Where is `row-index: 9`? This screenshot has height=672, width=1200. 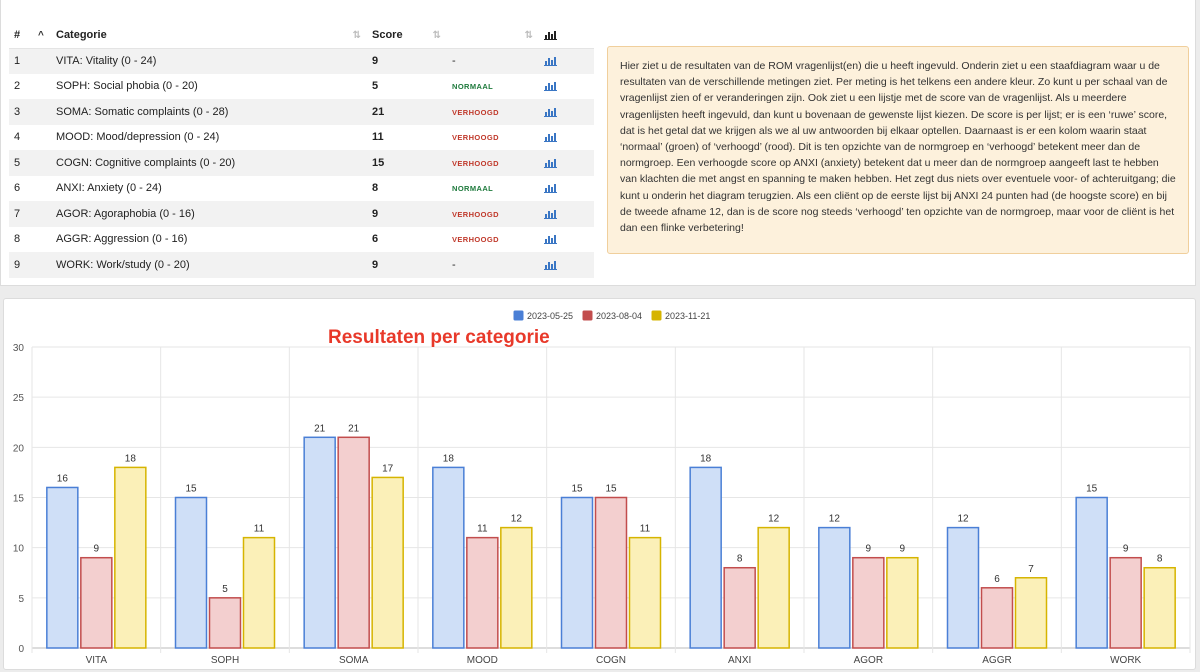 row-index: 9 is located at coordinates (21, 265).